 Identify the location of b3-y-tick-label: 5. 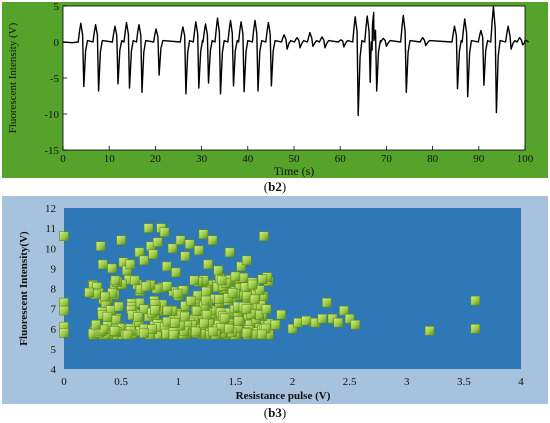
(54, 350).